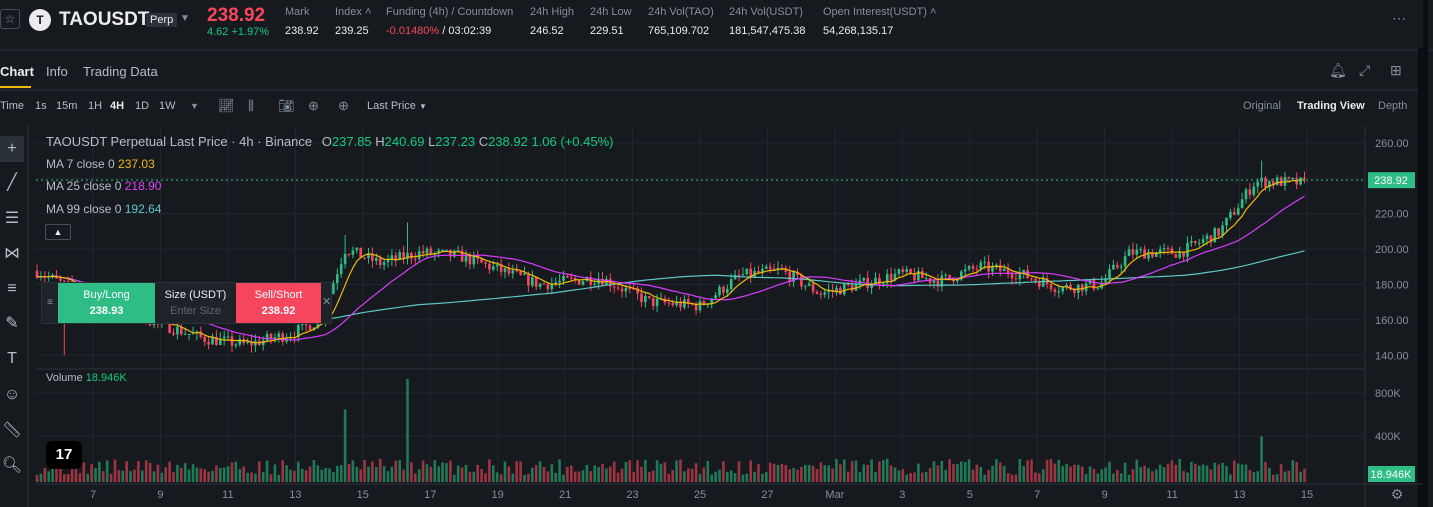 The height and width of the screenshot is (507, 1433). I want to click on tab-info: Info, so click(57, 71).